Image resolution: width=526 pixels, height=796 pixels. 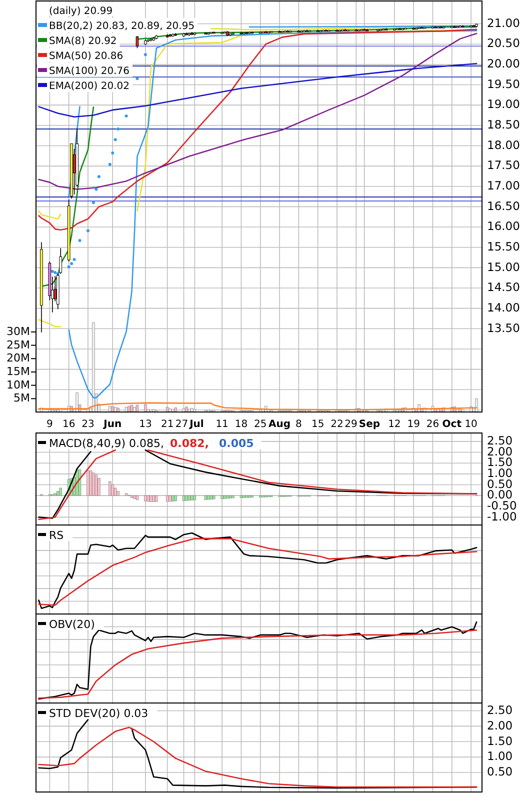 What do you see at coordinates (503, 63) in the screenshot?
I see `y-tick-label: 20.00` at bounding box center [503, 63].